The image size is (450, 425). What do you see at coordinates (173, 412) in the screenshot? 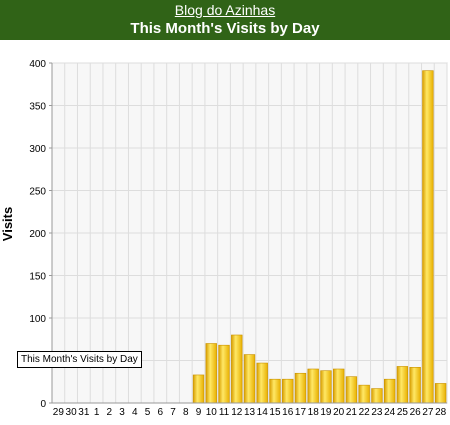
I see `x-tick-label: 7` at bounding box center [173, 412].